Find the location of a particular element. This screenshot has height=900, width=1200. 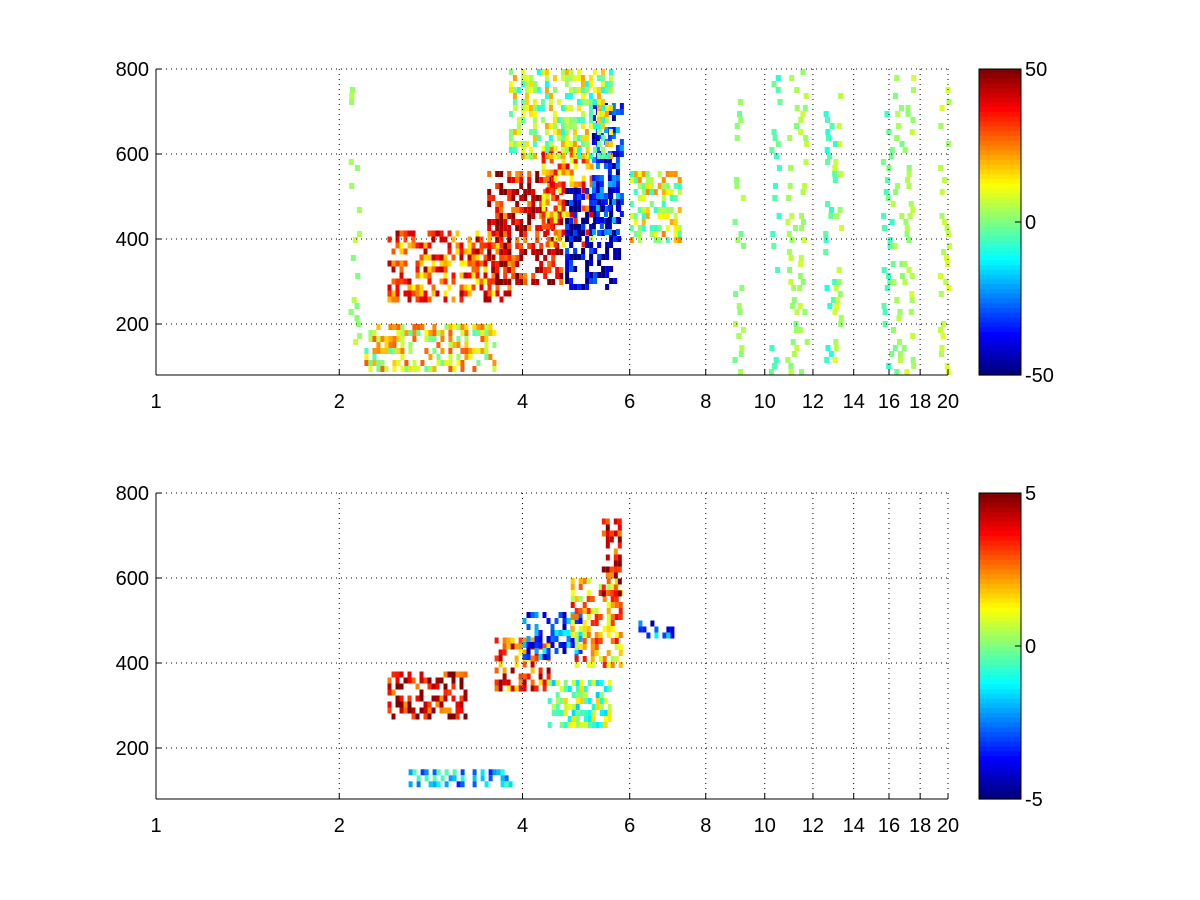

x-tick-label: 18 is located at coordinates (920, 402).